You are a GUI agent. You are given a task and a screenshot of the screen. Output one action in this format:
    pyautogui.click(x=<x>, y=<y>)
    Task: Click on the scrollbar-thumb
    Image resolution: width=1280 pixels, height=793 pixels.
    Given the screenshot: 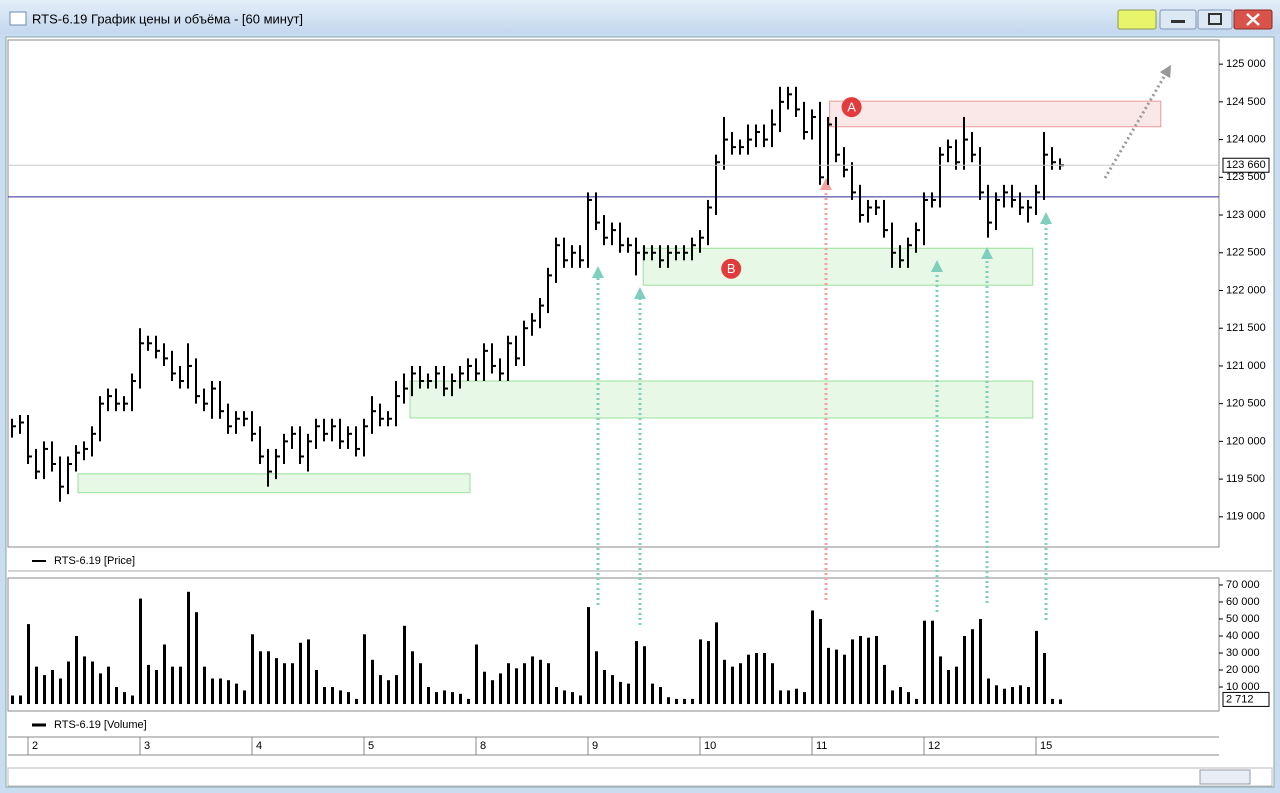 What is the action you would take?
    pyautogui.click(x=1225, y=777)
    